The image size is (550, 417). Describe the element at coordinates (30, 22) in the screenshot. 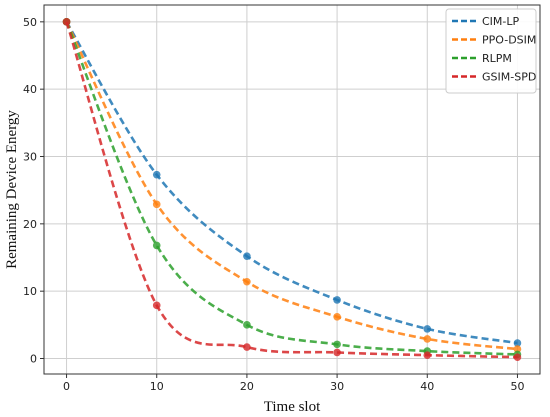

I see `y-tick-label: 50` at that location.